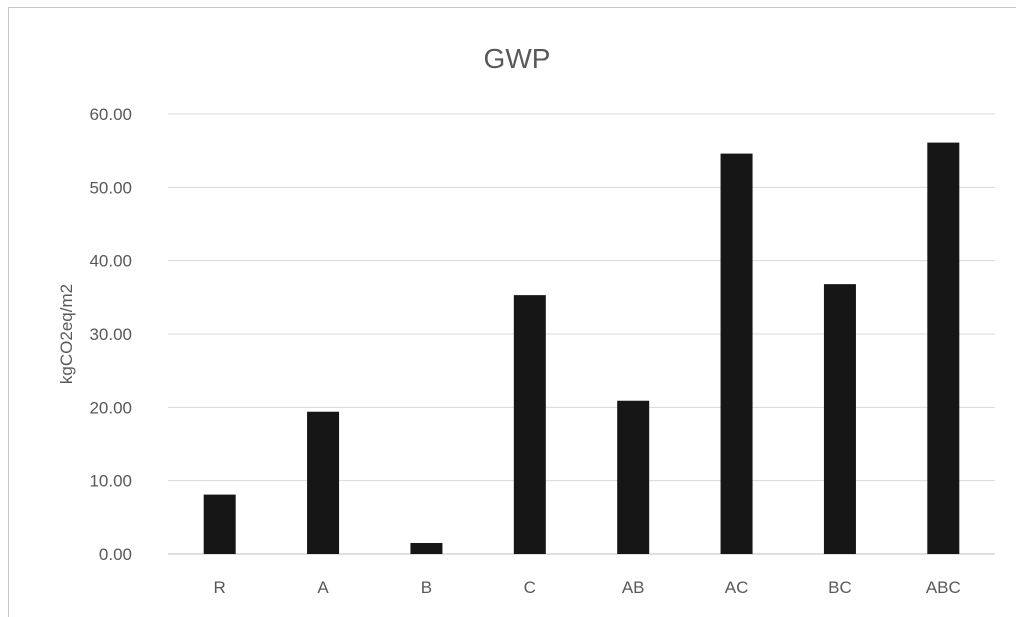 This screenshot has height=617, width=1016. What do you see at coordinates (840, 587) in the screenshot?
I see `x-tick-label: BC` at bounding box center [840, 587].